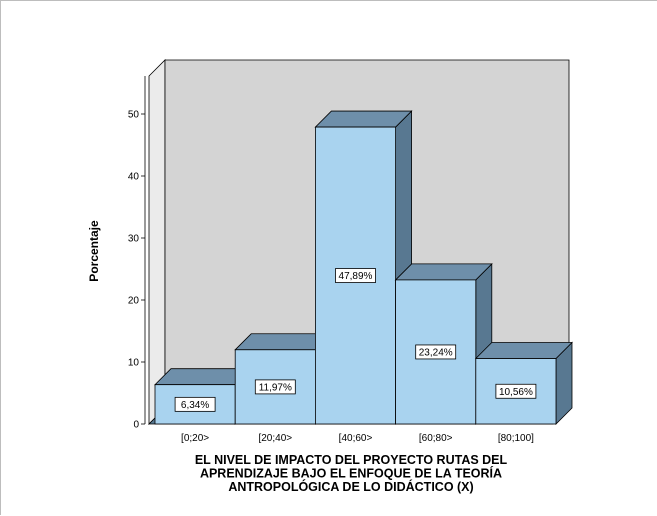  I want to click on data-label-3: 23,24%, so click(436, 352).